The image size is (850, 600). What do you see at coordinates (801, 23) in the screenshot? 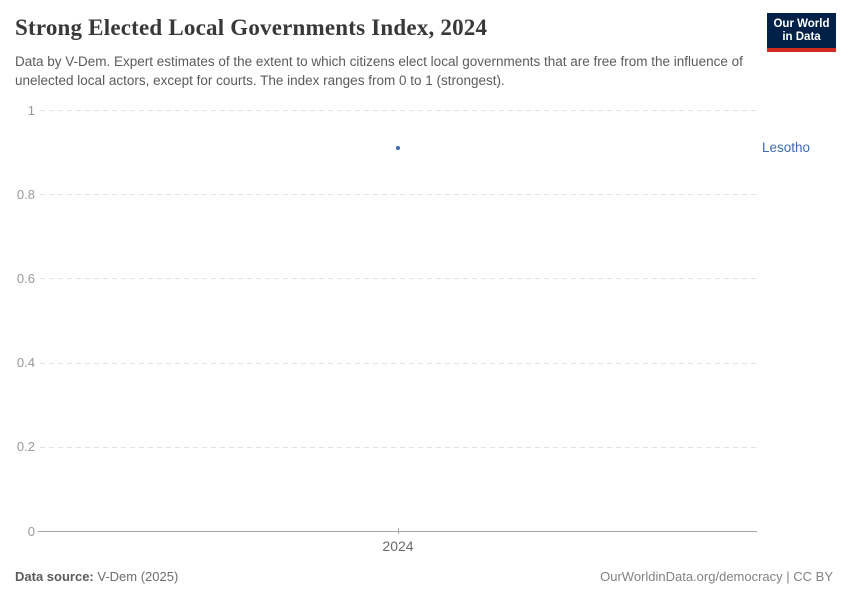
I see `owid-logo-line1: Our World` at bounding box center [801, 23].